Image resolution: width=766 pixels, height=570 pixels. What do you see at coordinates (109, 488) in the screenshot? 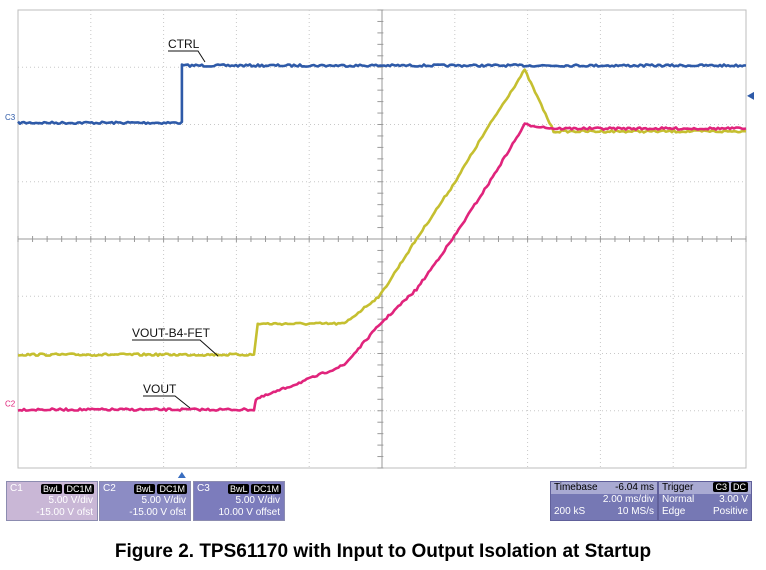
I see `channel-c2-name: C2` at bounding box center [109, 488].